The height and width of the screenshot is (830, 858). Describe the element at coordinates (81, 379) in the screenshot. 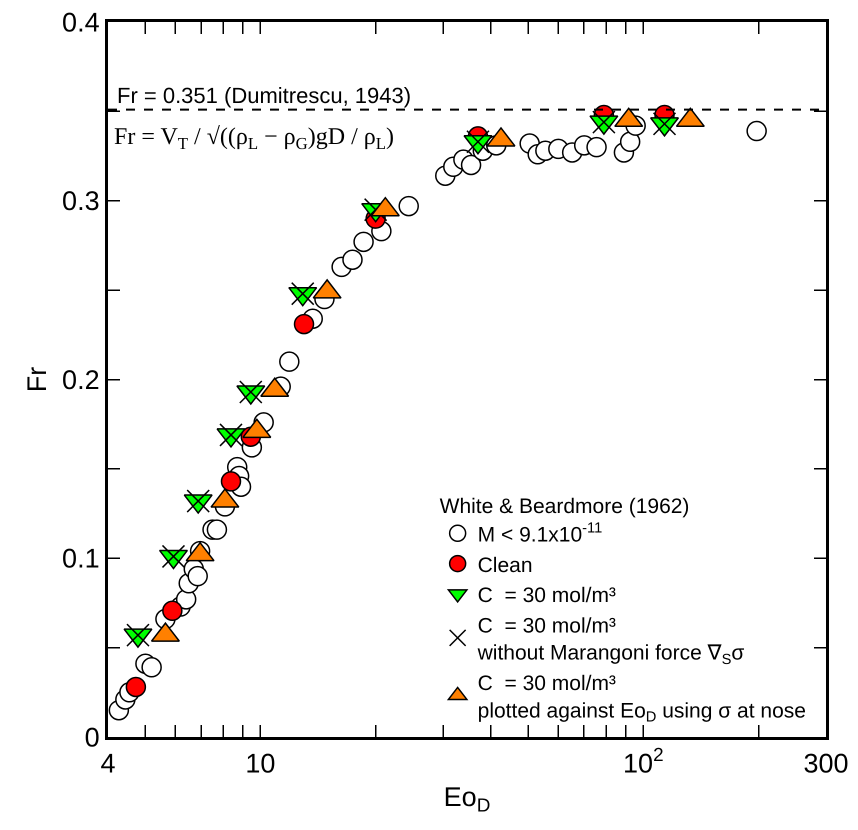

I see `y-tick-label: 0.2` at that location.